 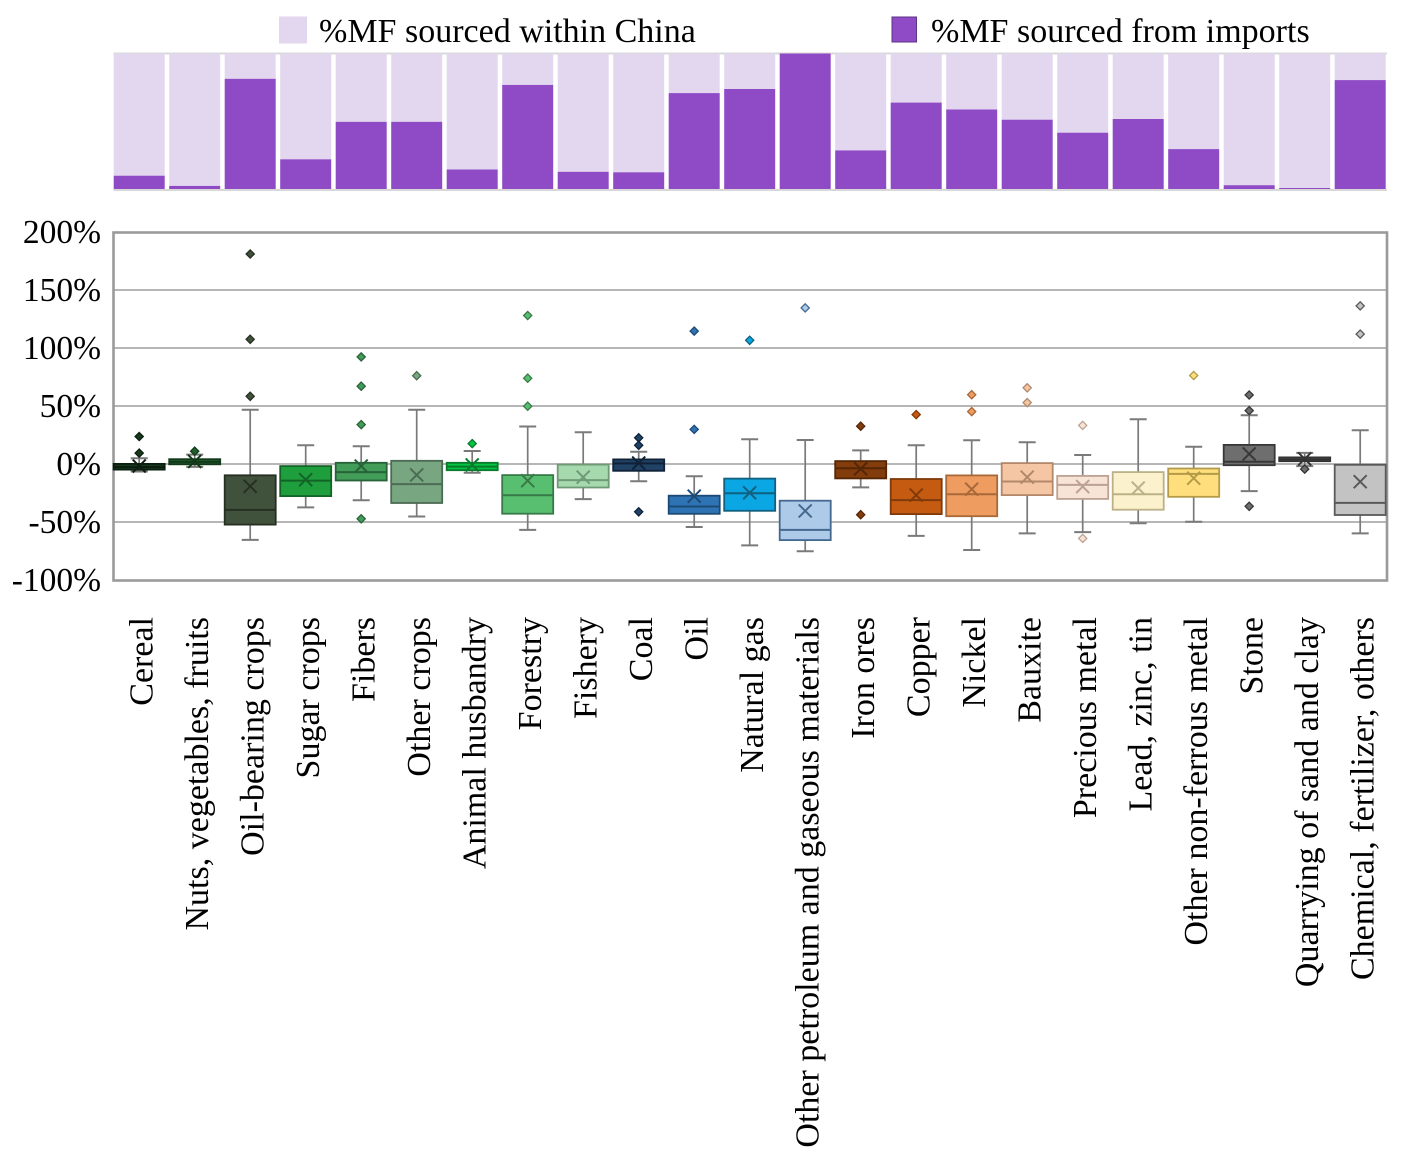 What do you see at coordinates (1030, 670) in the screenshot?
I see `svg-text: Bauxite` at bounding box center [1030, 670].